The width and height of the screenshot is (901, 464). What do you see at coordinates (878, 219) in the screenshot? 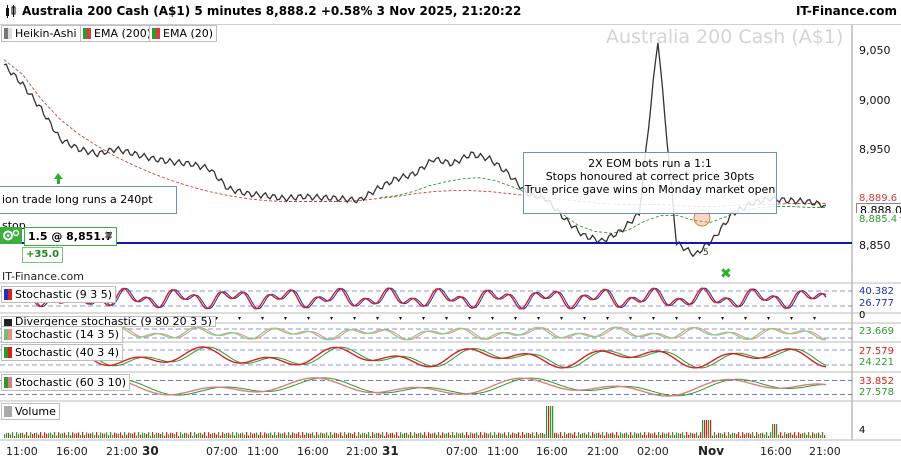
I see `ema-20-price-tag: 8,885.4` at bounding box center [878, 219].